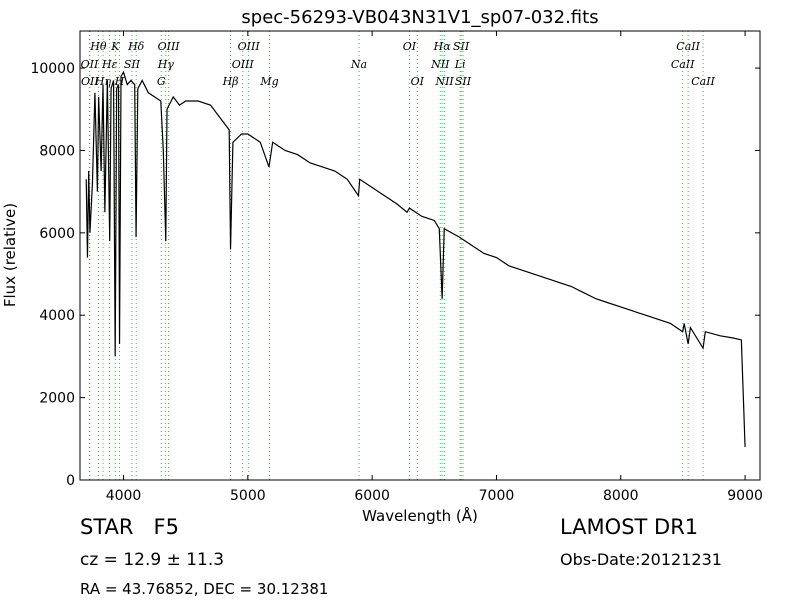  Describe the element at coordinates (57, 399) in the screenshot. I see `y-tick-label: 2000` at that location.